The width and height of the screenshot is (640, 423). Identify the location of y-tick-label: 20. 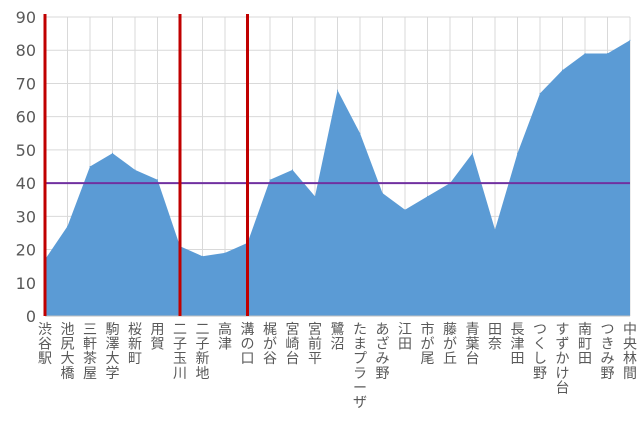
(26, 250).